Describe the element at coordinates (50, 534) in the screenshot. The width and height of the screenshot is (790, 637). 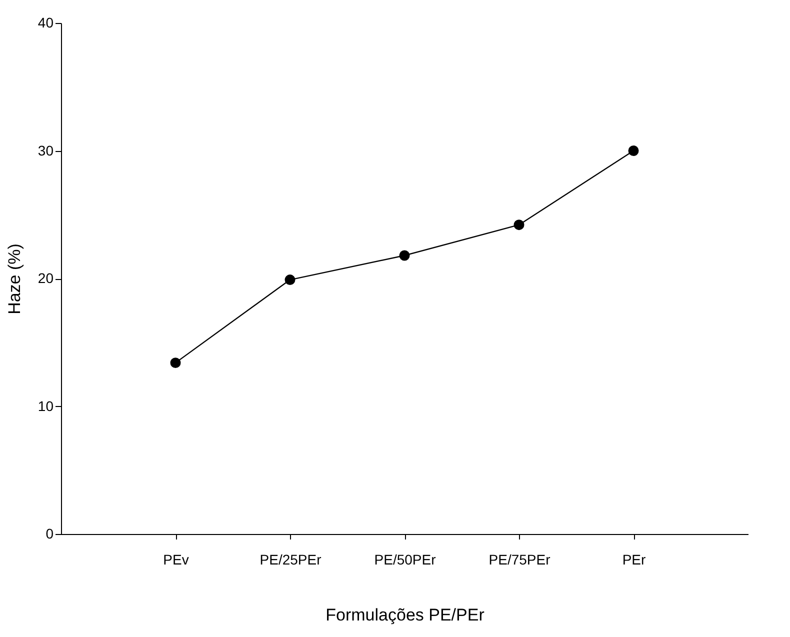
I see `y-tick-label: 0` at that location.